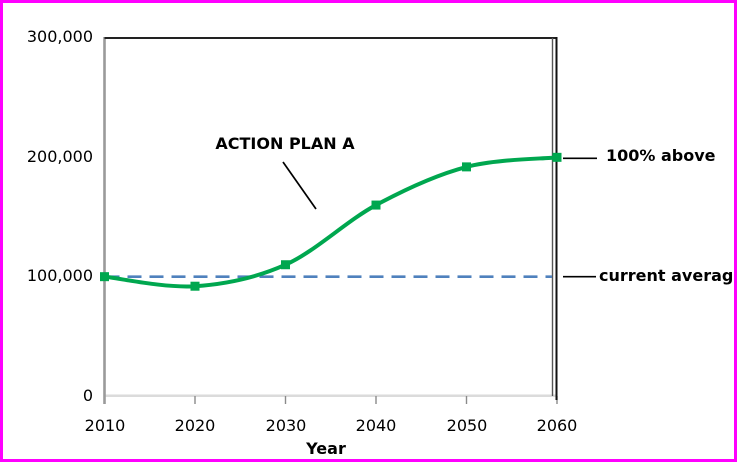 This screenshot has width=737, height=462. I want to click on x-tick-2060: 2060, so click(557, 425).